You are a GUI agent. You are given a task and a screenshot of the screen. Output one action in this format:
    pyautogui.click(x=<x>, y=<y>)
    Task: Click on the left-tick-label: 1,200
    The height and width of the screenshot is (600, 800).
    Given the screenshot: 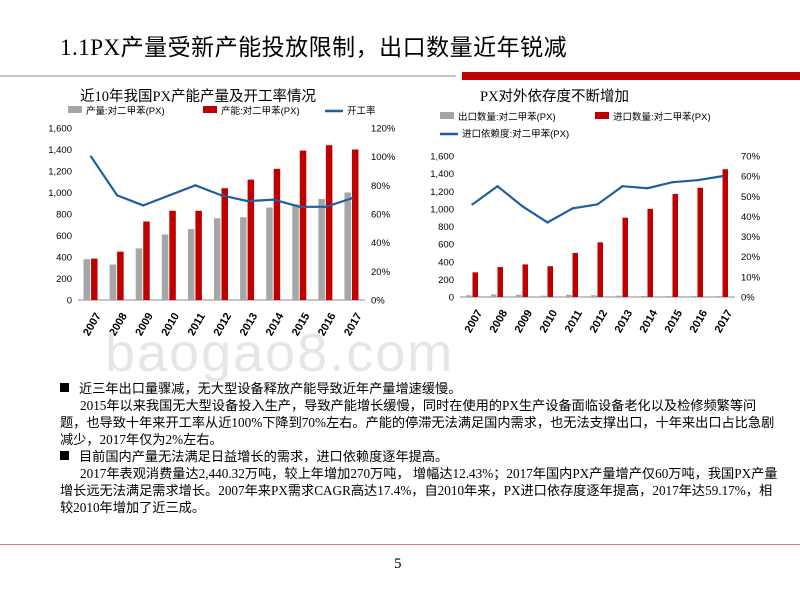 What is the action you would take?
    pyautogui.click(x=60, y=172)
    